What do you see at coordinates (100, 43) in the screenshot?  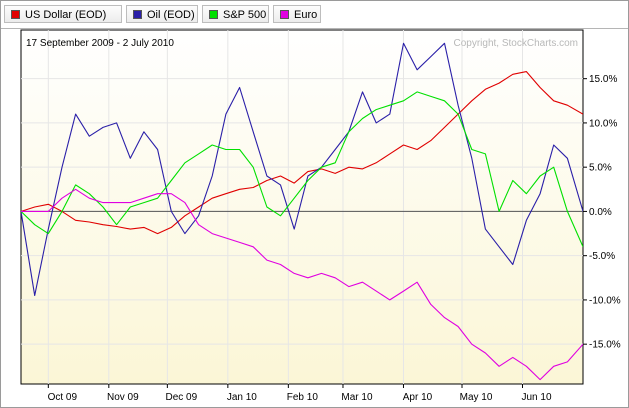 I see `chart-title: 17 September 2009 - 2 July 2010` at bounding box center [100, 43].